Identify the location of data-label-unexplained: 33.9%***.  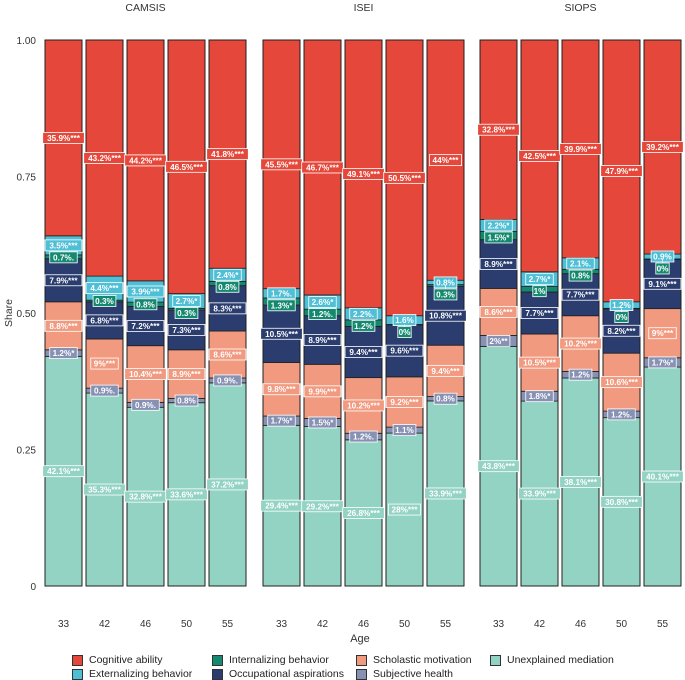
(446, 493).